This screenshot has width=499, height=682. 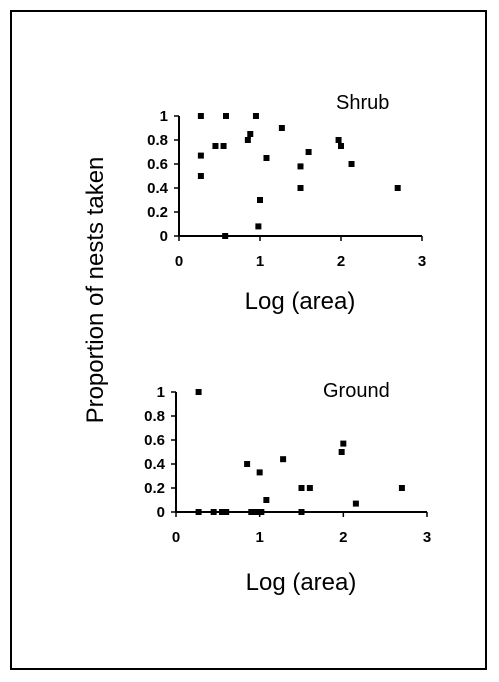 I want to click on shrub-x-axis-title: Log (area), so click(x=300, y=301).